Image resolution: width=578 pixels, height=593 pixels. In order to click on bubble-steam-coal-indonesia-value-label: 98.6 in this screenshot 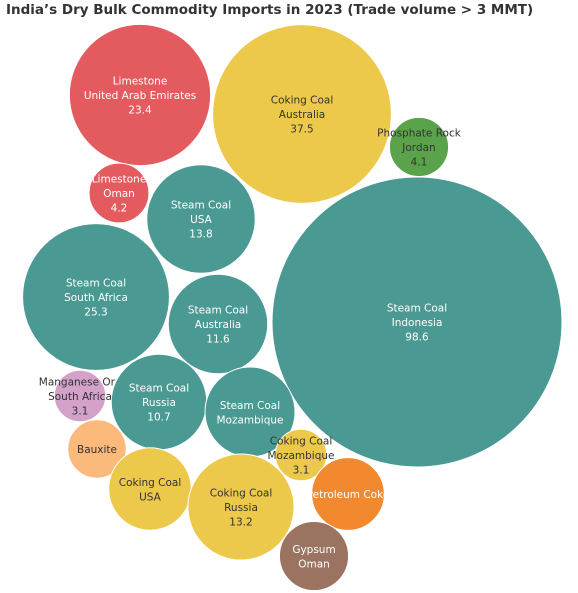, I will do `click(417, 338)`.